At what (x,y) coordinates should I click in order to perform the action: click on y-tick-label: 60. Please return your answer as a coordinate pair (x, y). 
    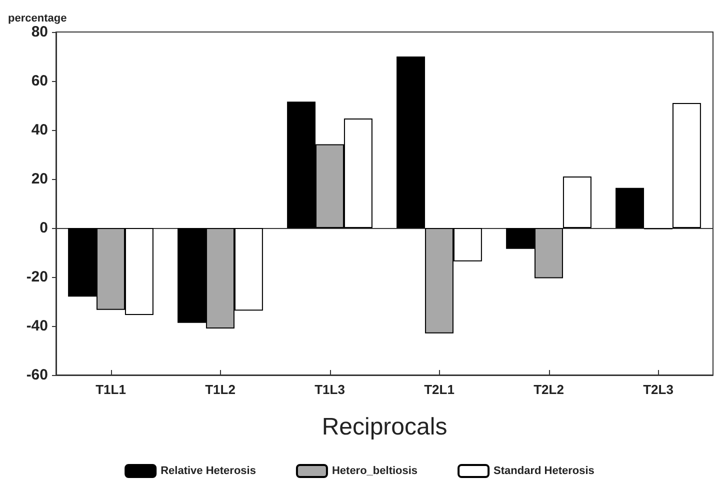
    Looking at the image, I should click on (39, 81).